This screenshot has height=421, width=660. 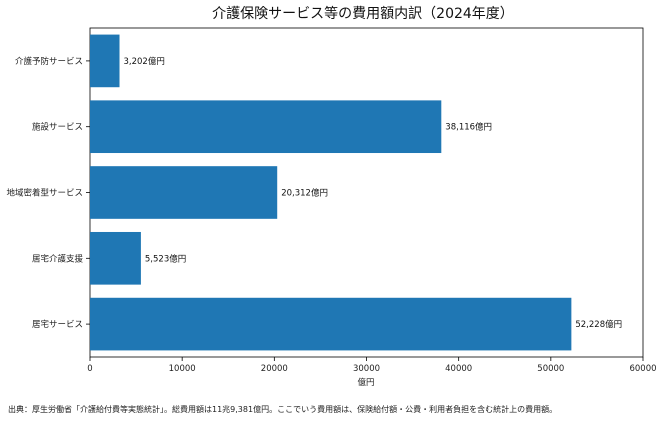 I want to click on data-label: 38,116億円, so click(x=468, y=127).